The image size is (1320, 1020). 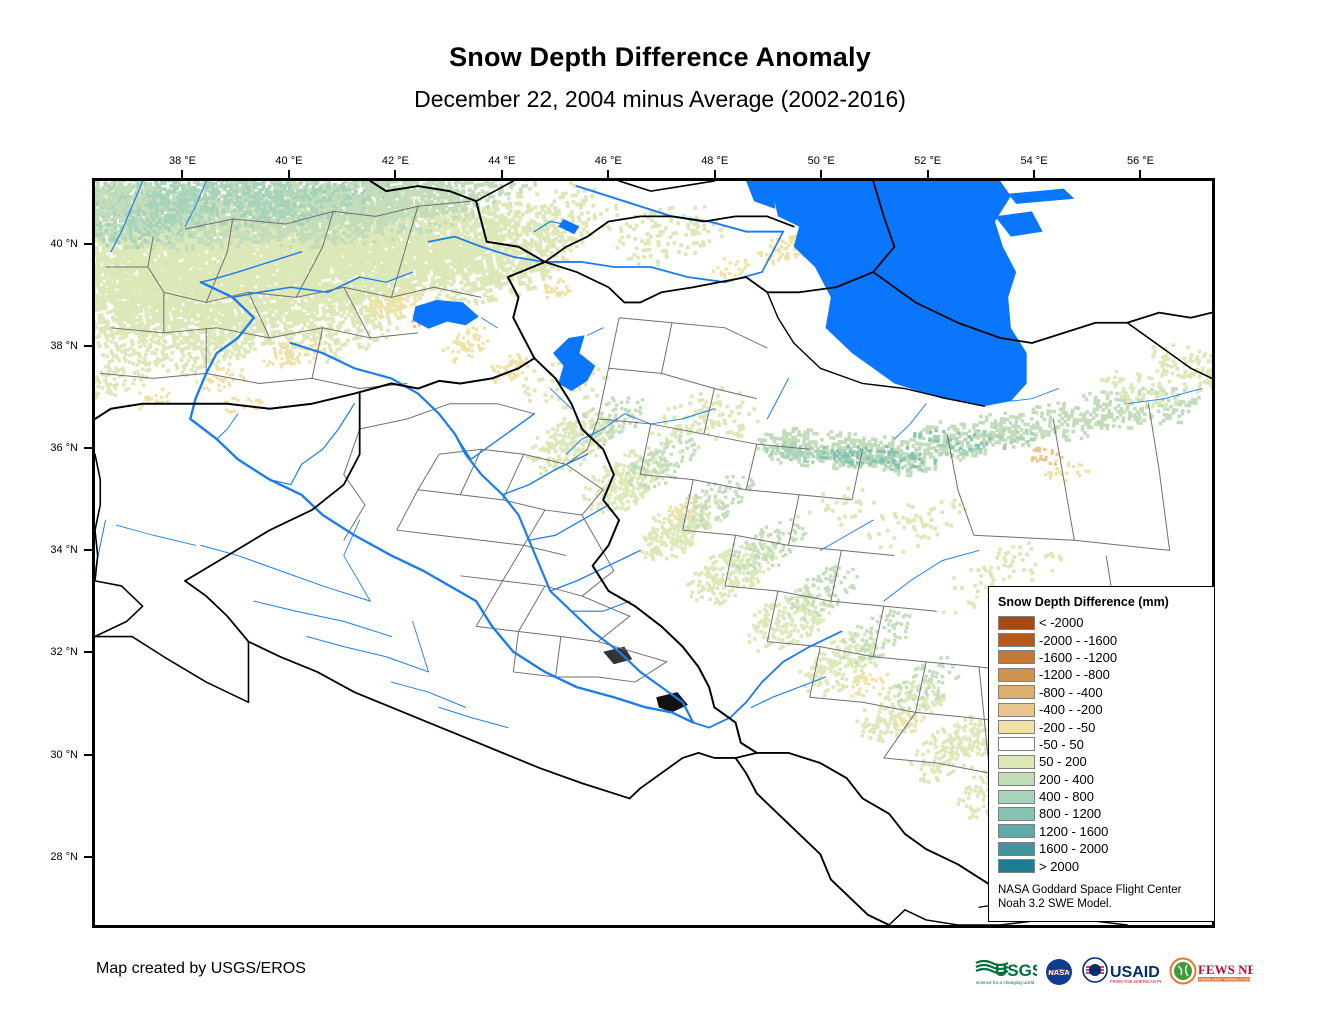 I want to click on legend-row: -1200 - -800, so click(x=1106, y=674).